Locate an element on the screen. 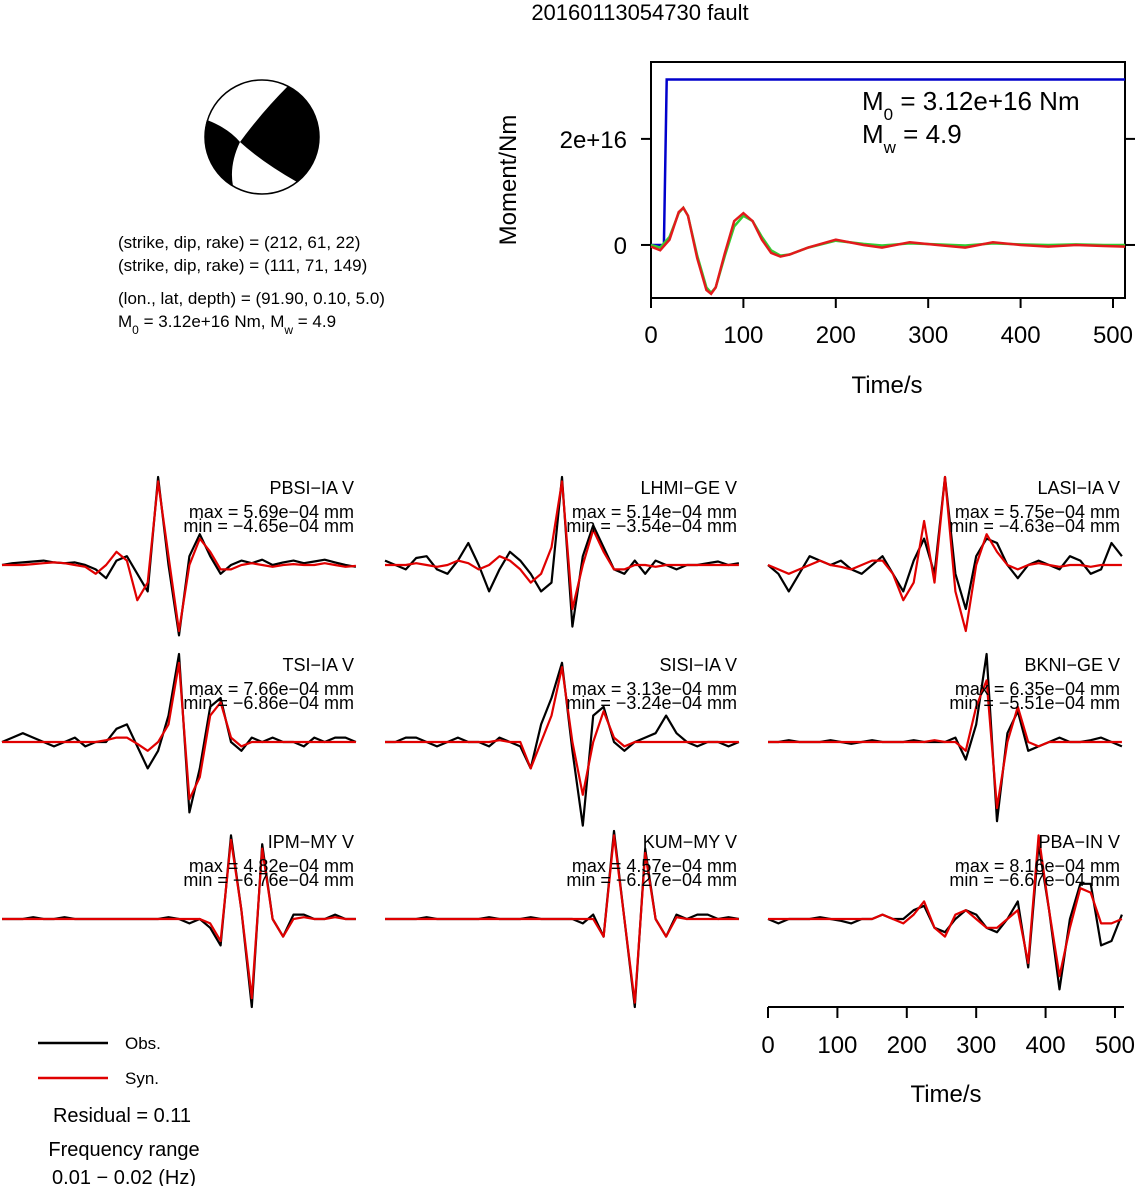 The image size is (1139, 1186). station-label: LASI−IA V is located at coordinates (1078, 488).